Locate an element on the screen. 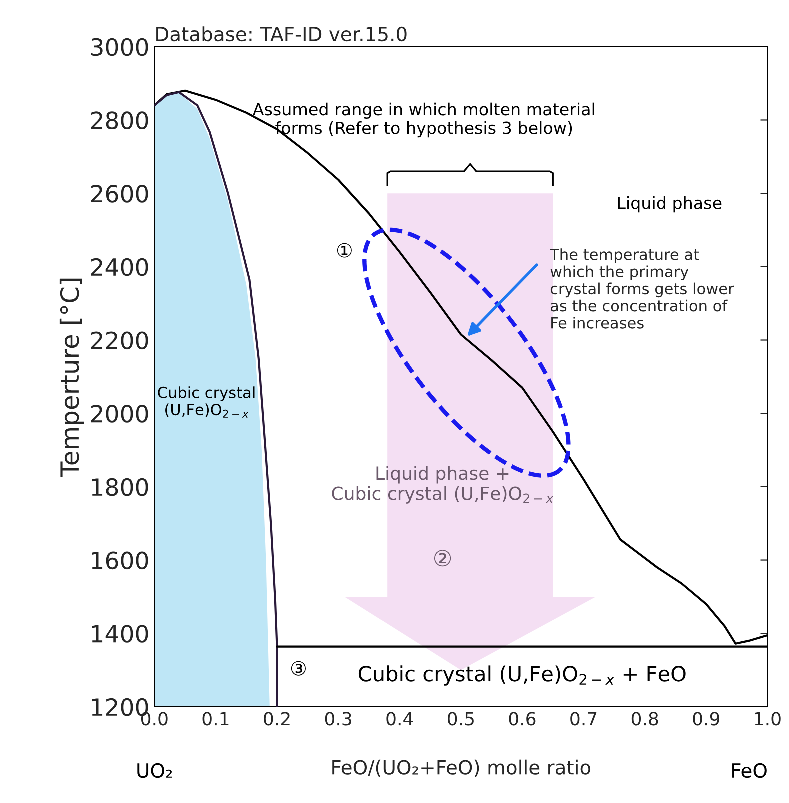 The width and height of the screenshot is (789, 803). y-axis-title: Temperture [°C] is located at coordinates (72, 378).